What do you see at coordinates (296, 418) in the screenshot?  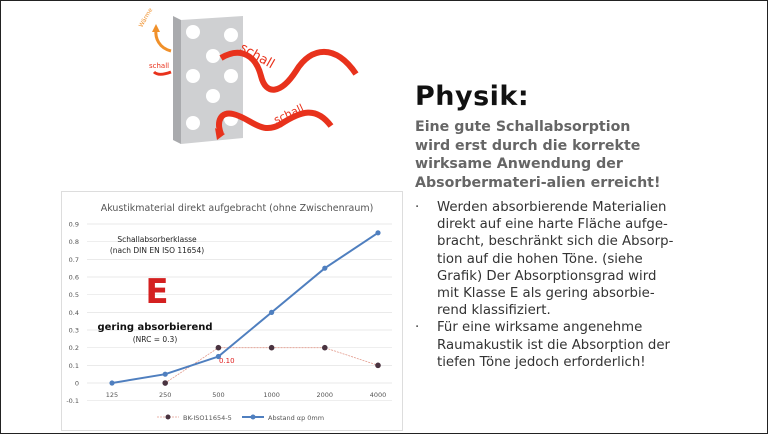 I see `legend-label-2: Abstand αp 0mm` at bounding box center [296, 418].